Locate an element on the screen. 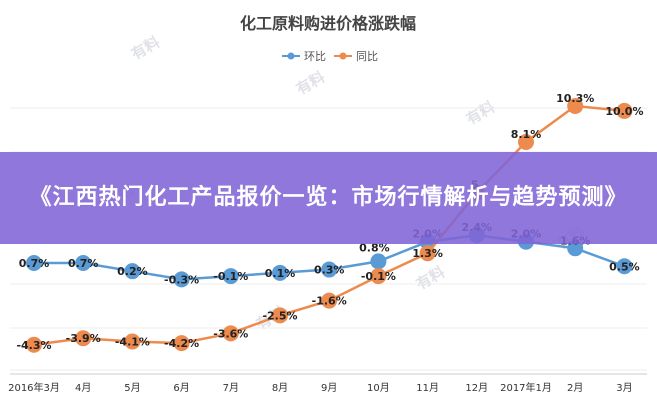  data-label: 8.1% is located at coordinates (526, 134).